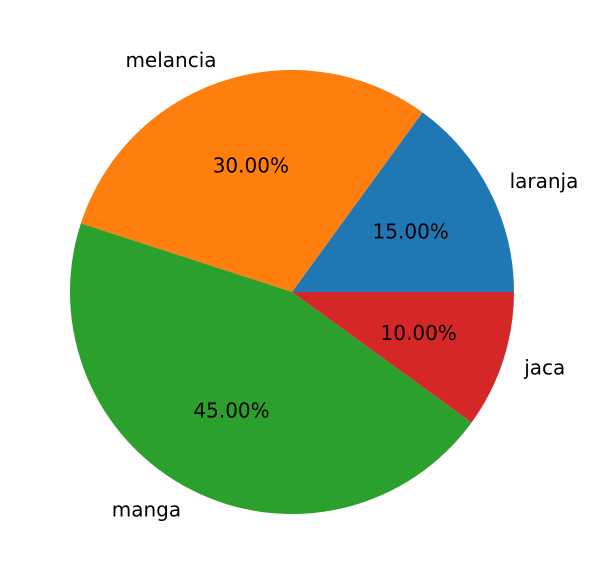 The image size is (596, 584). What do you see at coordinates (403, 357) in the screenshot?
I see `pie-slice-jaca` at bounding box center [403, 357].